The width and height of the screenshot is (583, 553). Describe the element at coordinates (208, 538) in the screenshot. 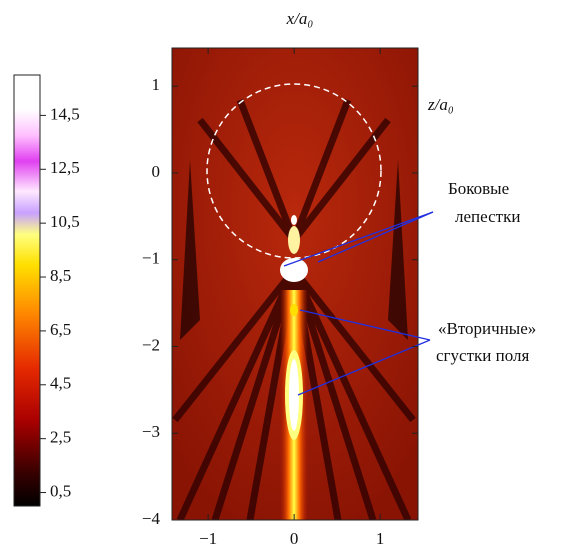

I see `x-tick-label: −1` at that location.